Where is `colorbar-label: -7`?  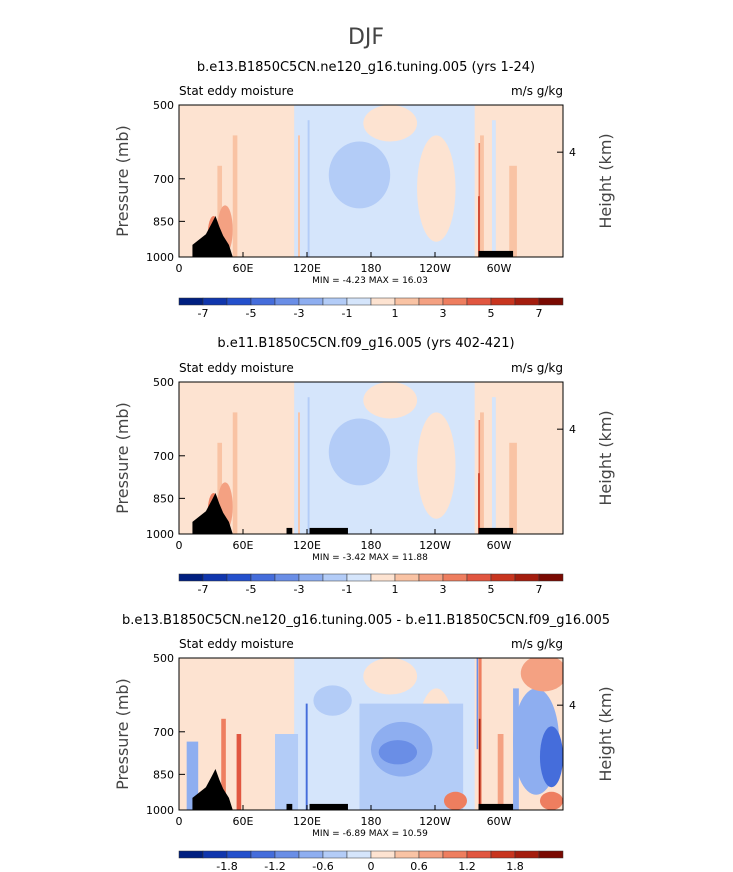 colorbar-label: -7 is located at coordinates (203, 313).